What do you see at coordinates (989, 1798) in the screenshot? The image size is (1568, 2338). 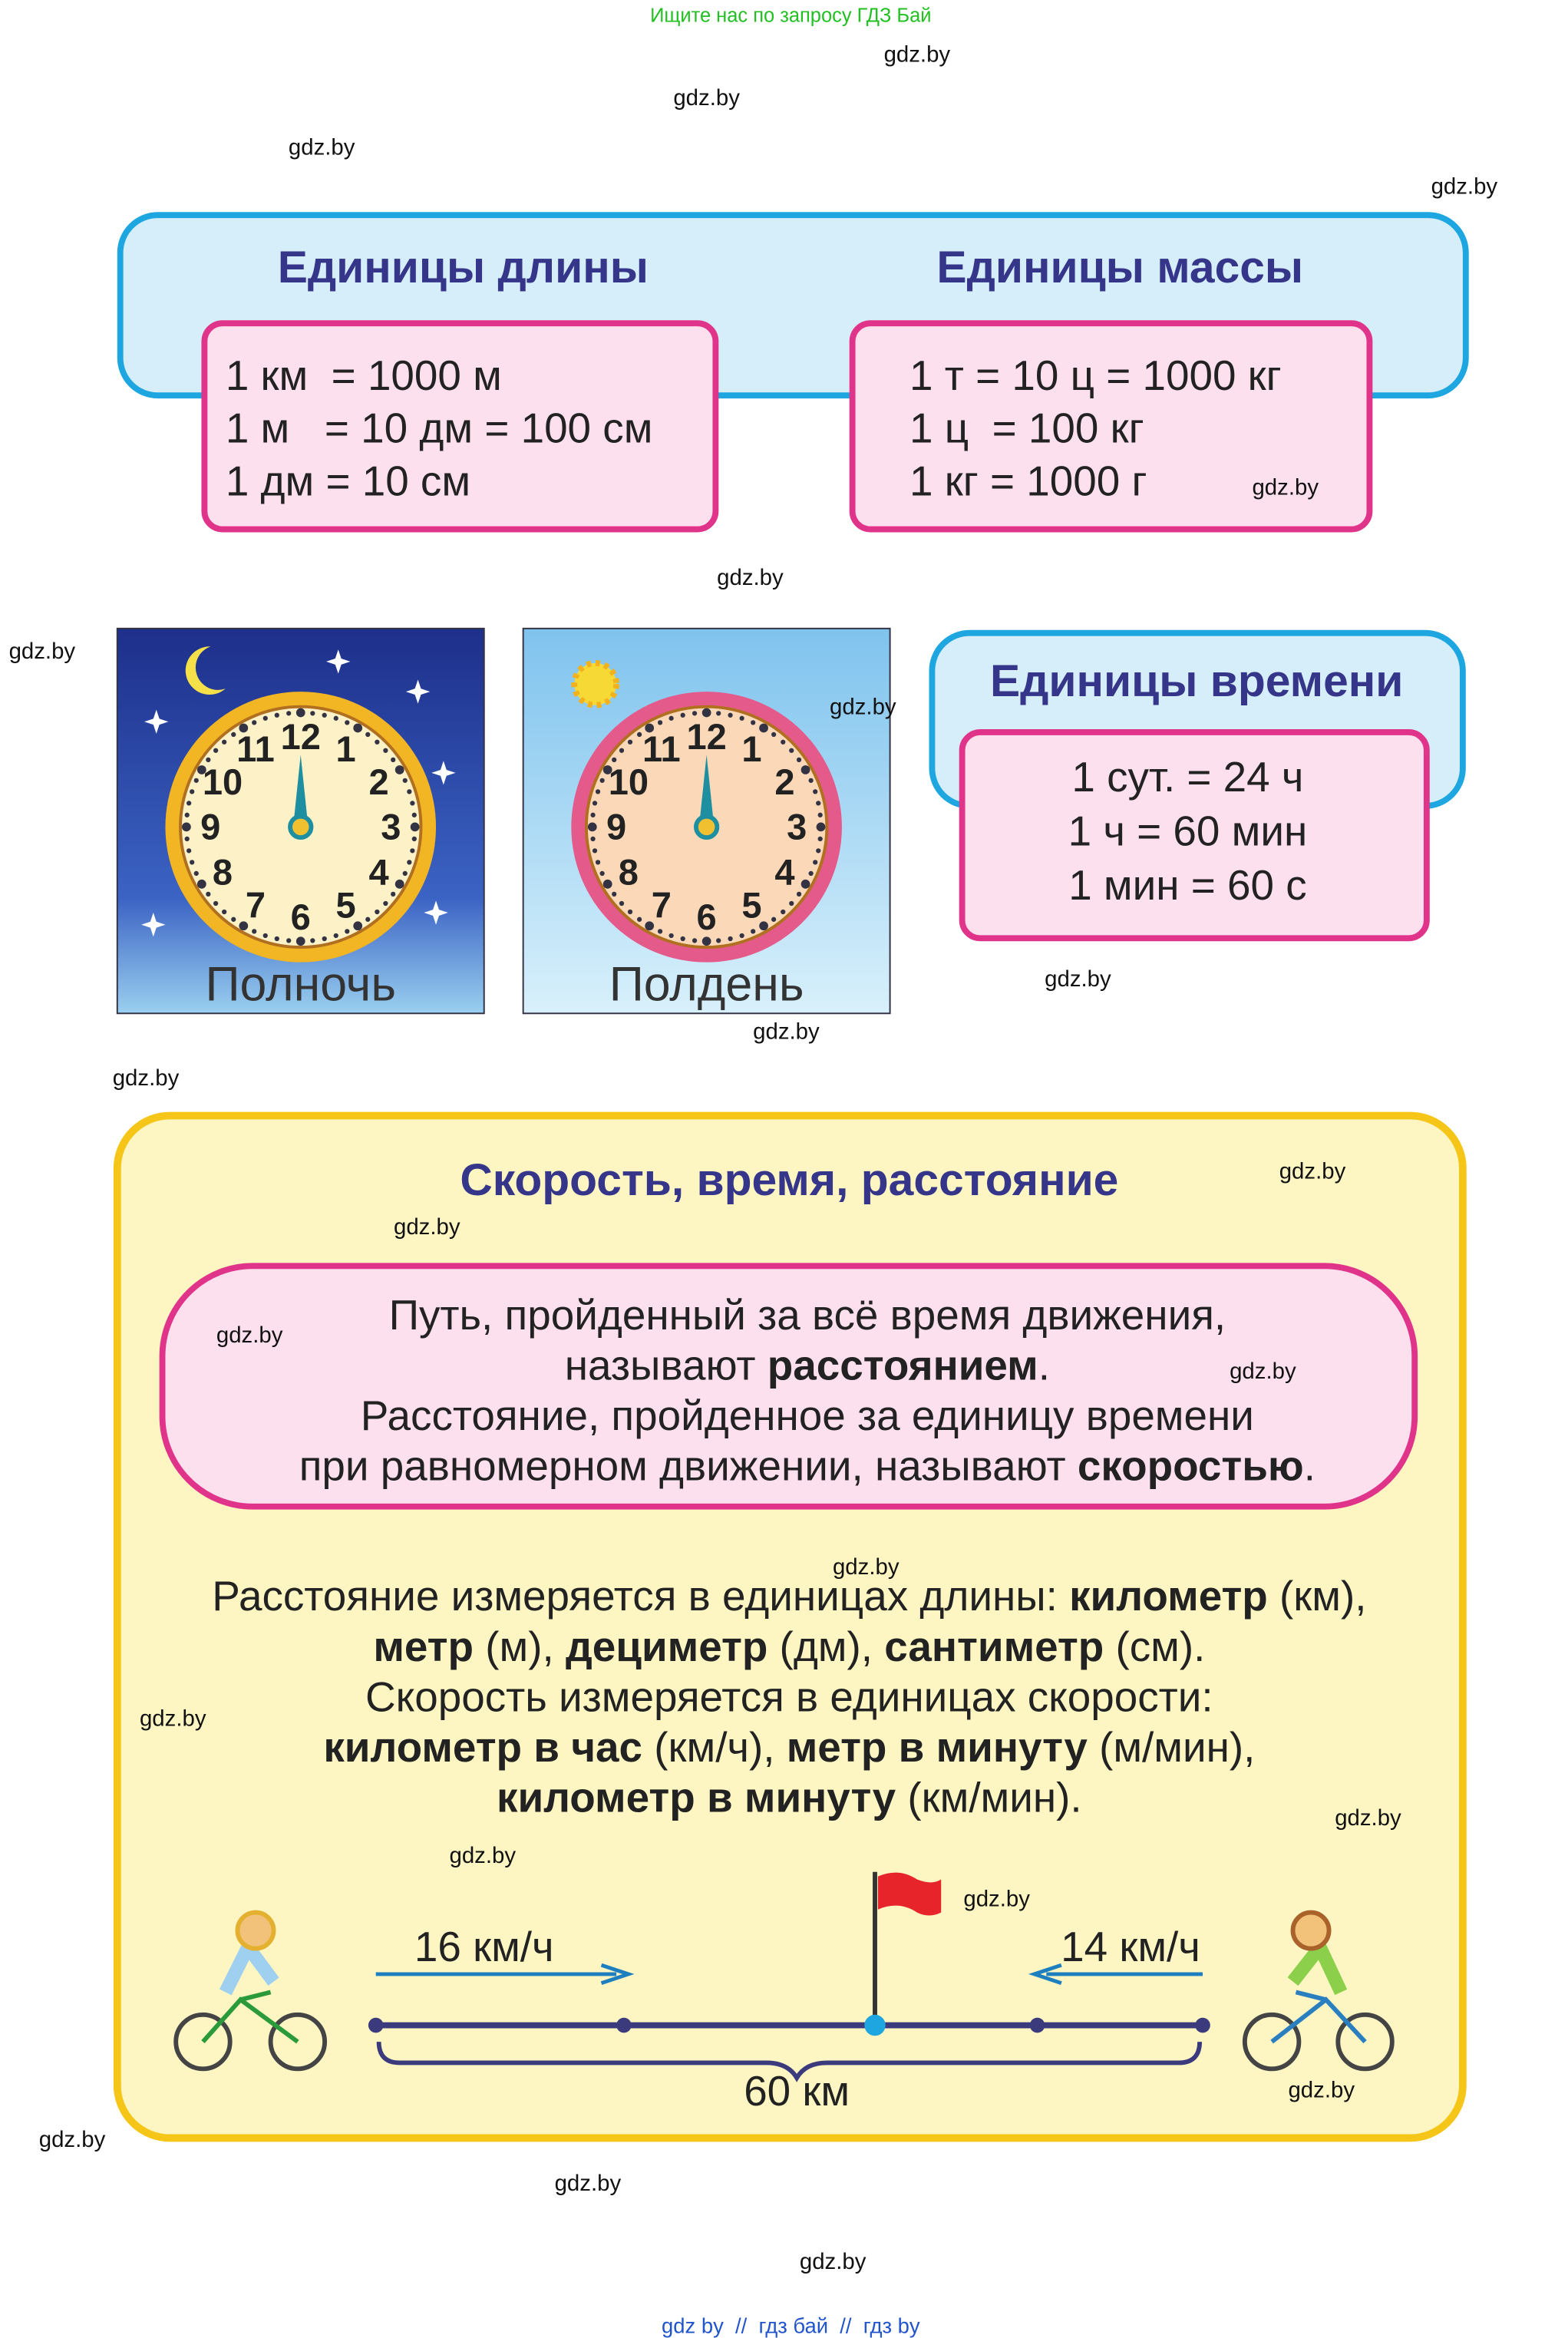 I see `measurement-line-run: (км/мин).` at bounding box center [989, 1798].